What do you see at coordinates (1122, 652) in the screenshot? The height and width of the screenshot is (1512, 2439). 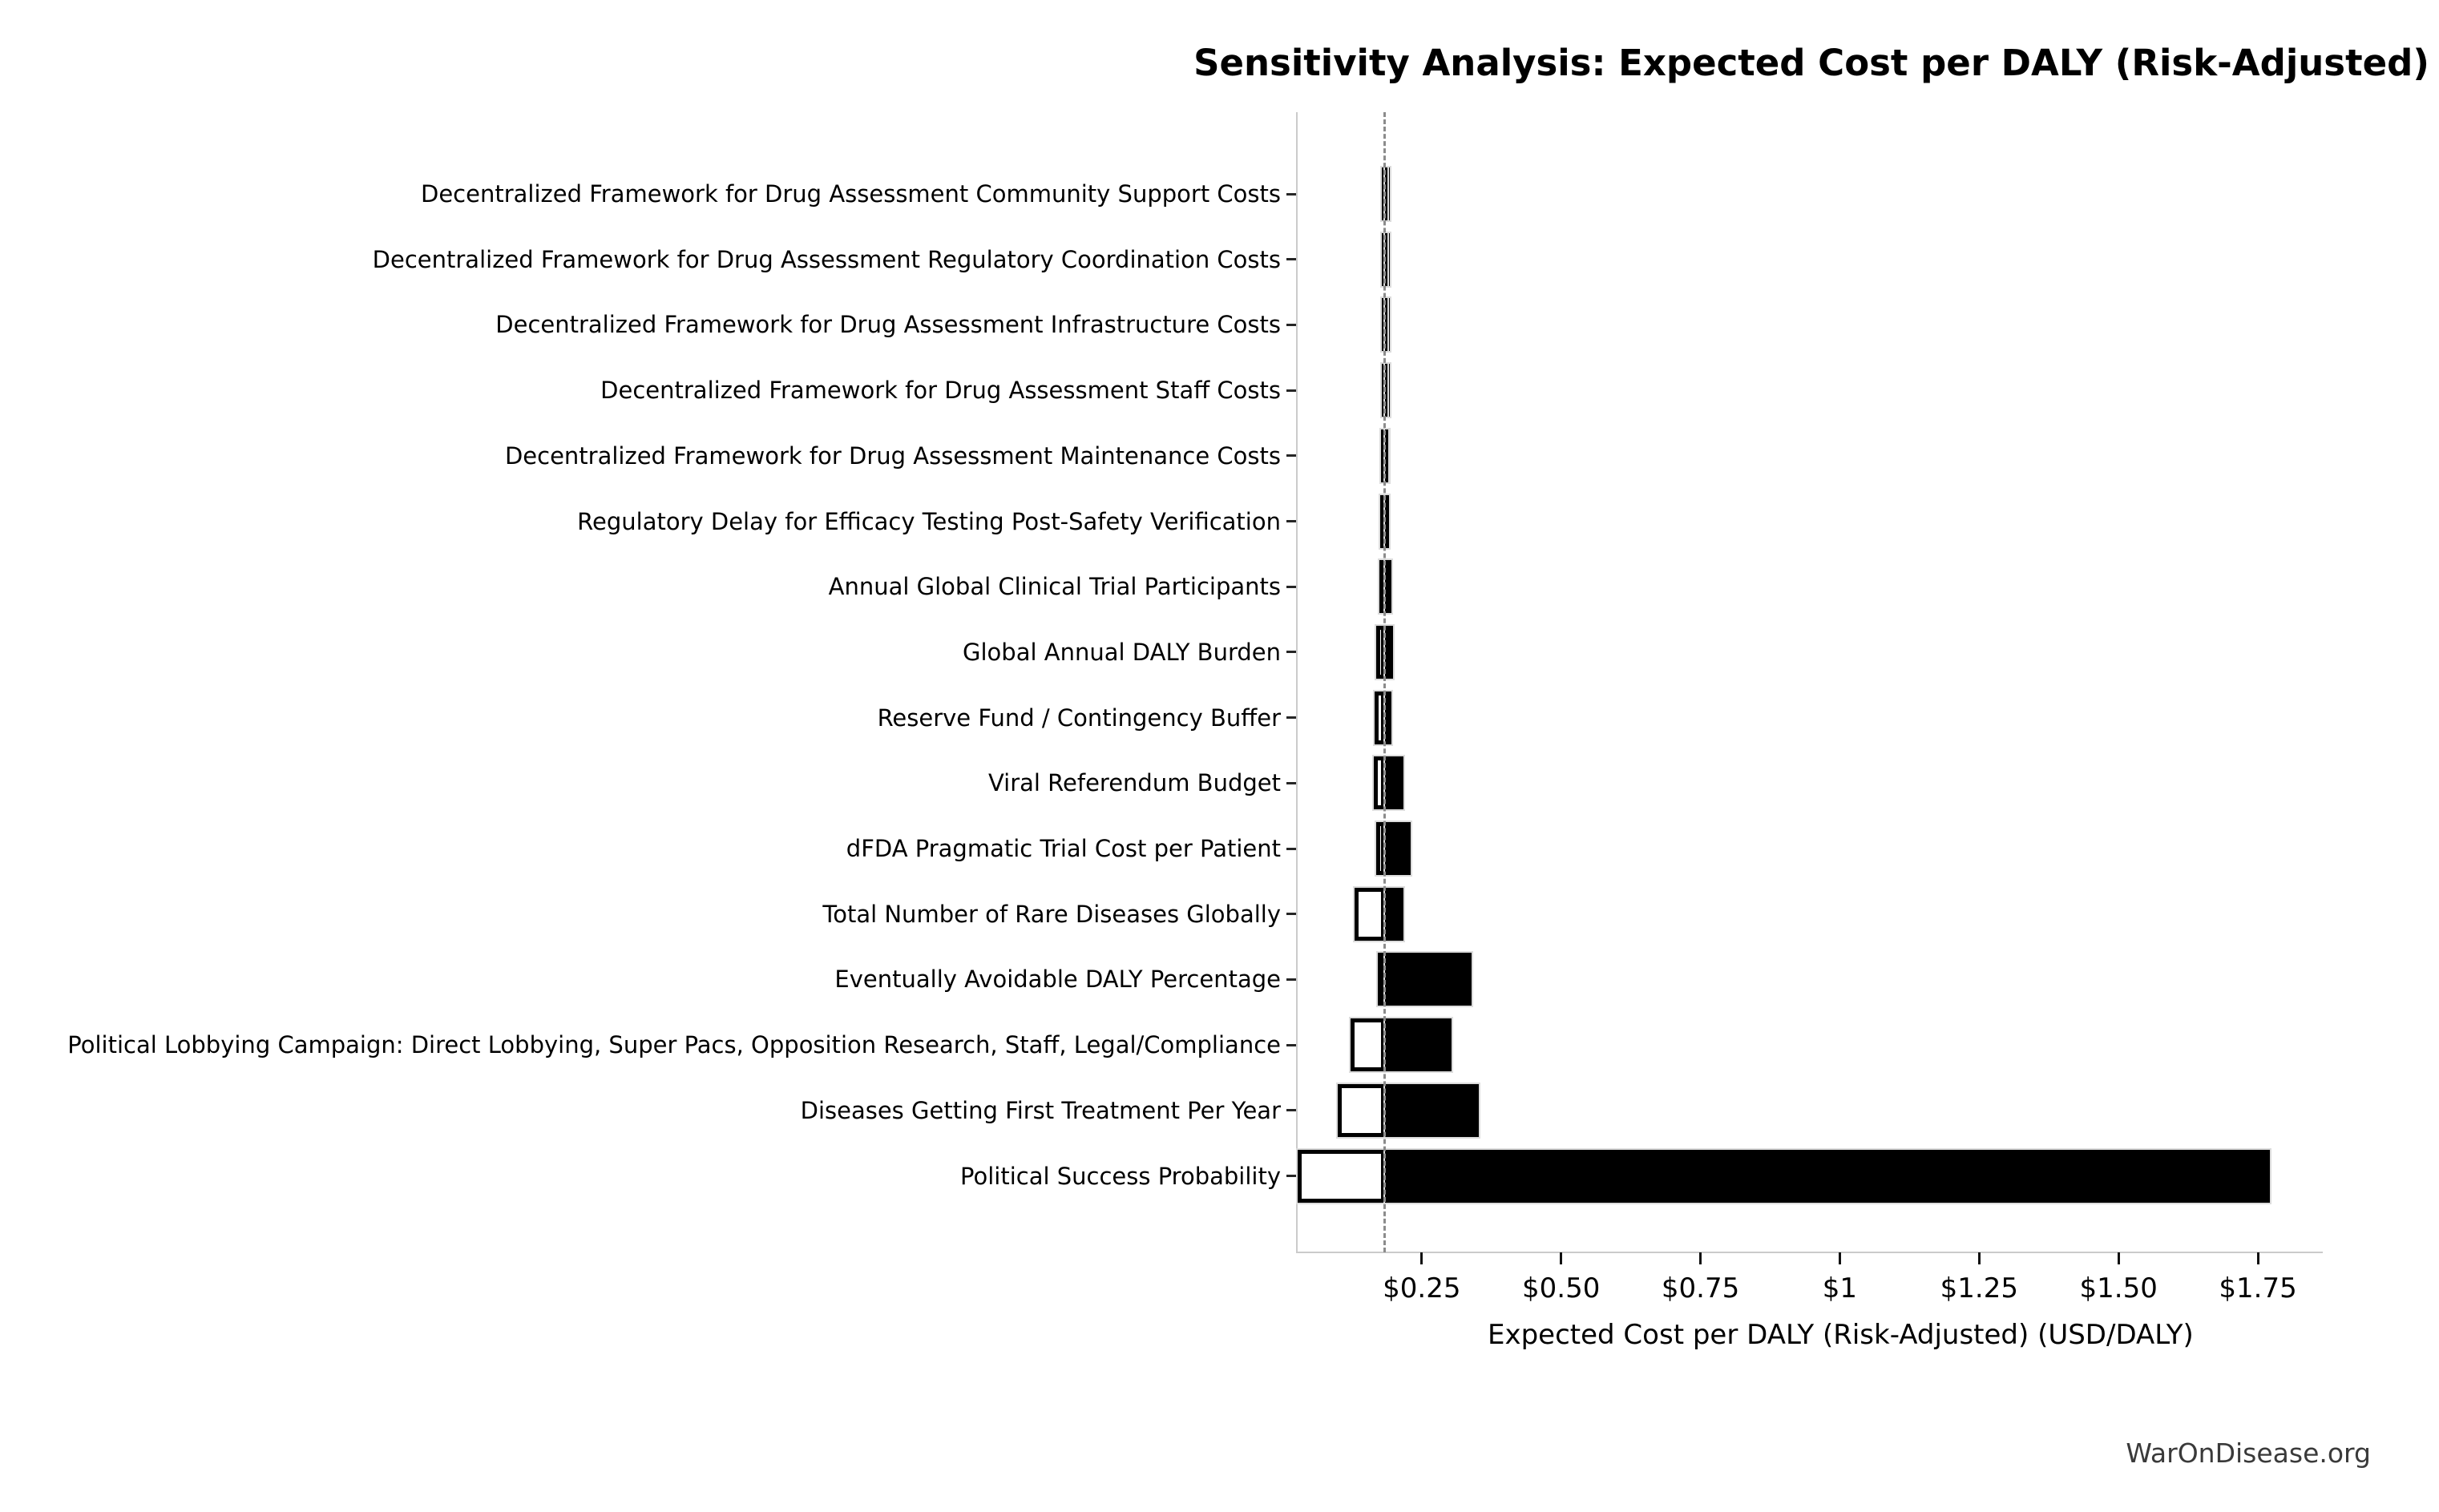 I see `y-axis-label: Global Annual DALY Burden` at bounding box center [1122, 652].